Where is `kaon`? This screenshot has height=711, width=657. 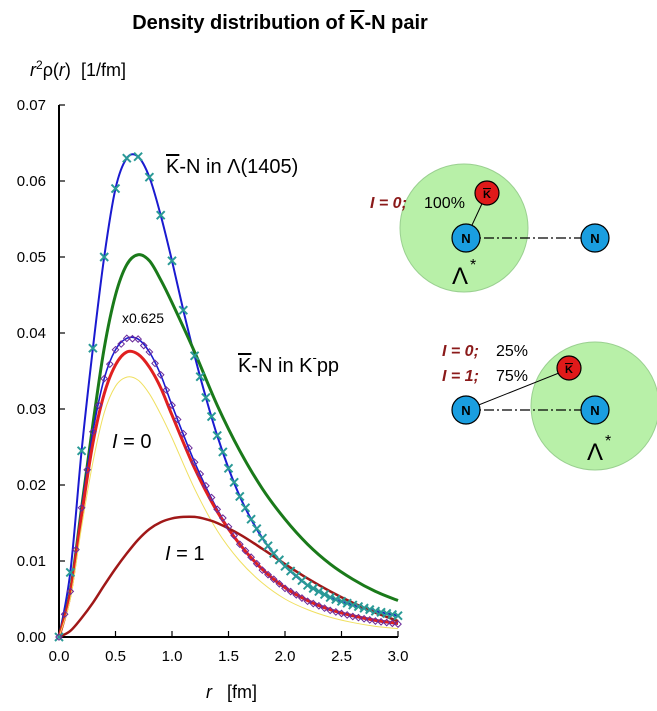
kaon is located at coordinates (487, 193).